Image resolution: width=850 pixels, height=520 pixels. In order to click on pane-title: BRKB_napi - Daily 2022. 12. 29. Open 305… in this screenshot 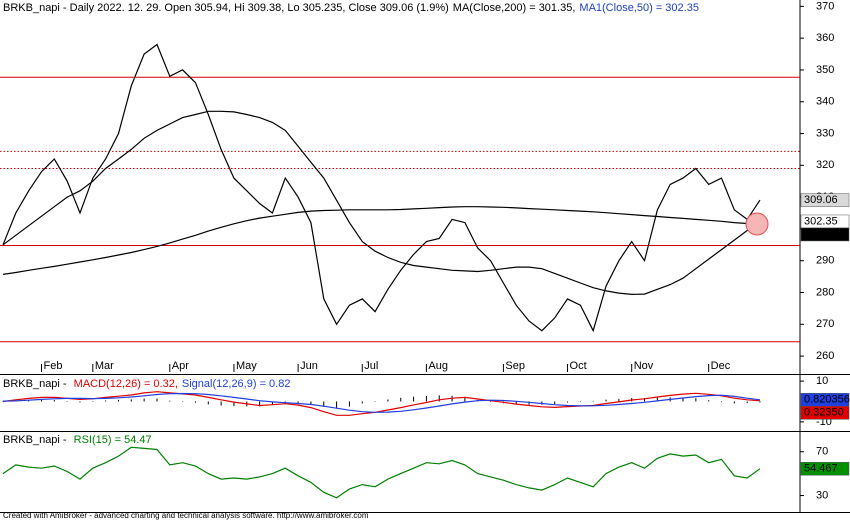, I will do `click(226, 8)`.